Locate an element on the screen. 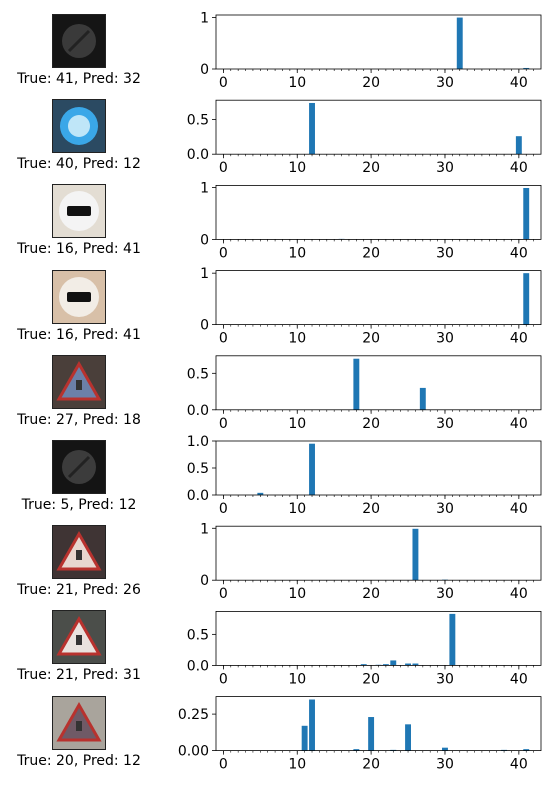  row-caption: True: 21, Pred: 31 is located at coordinates (84, 675).